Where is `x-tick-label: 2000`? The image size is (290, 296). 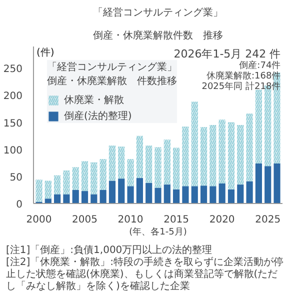
x-tick-label: 2000 is located at coordinates (39, 220).